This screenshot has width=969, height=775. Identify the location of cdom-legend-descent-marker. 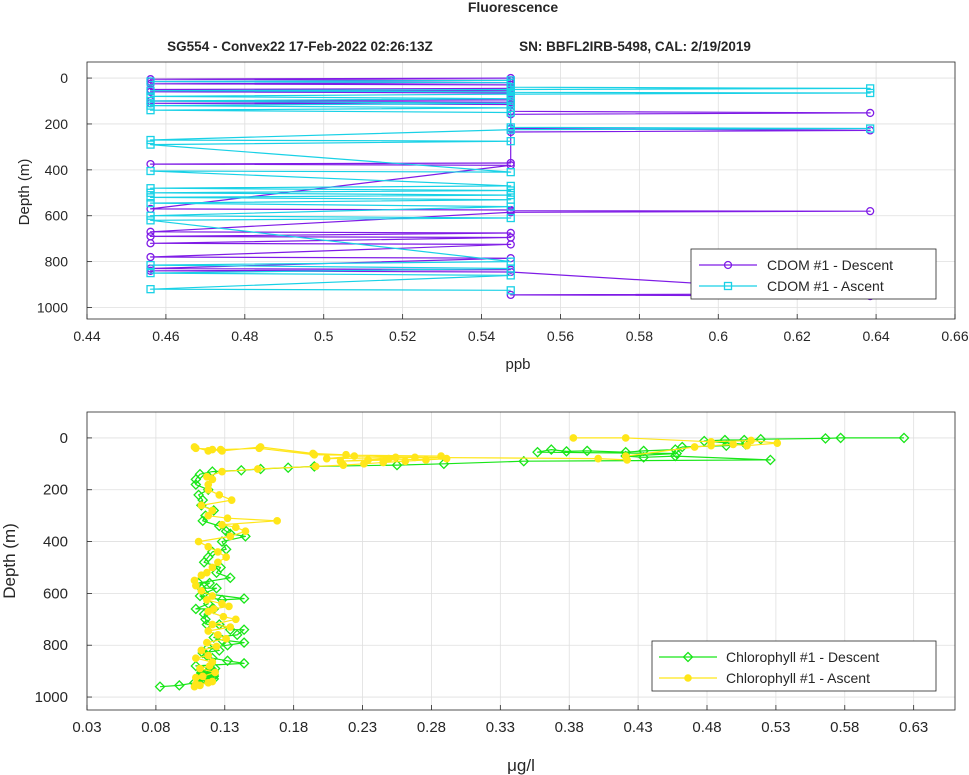
(728, 265).